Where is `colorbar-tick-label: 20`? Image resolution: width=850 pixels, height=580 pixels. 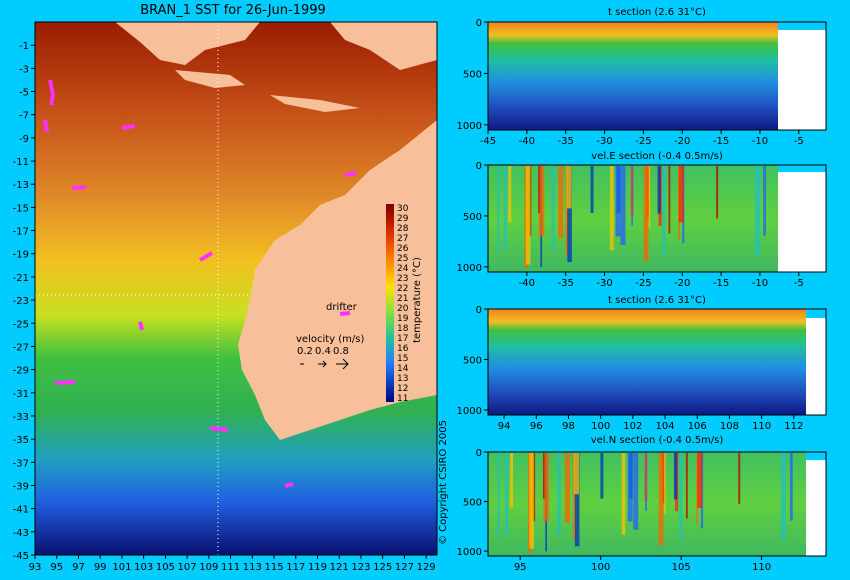
colorbar-tick-label: 20 is located at coordinates (403, 309).